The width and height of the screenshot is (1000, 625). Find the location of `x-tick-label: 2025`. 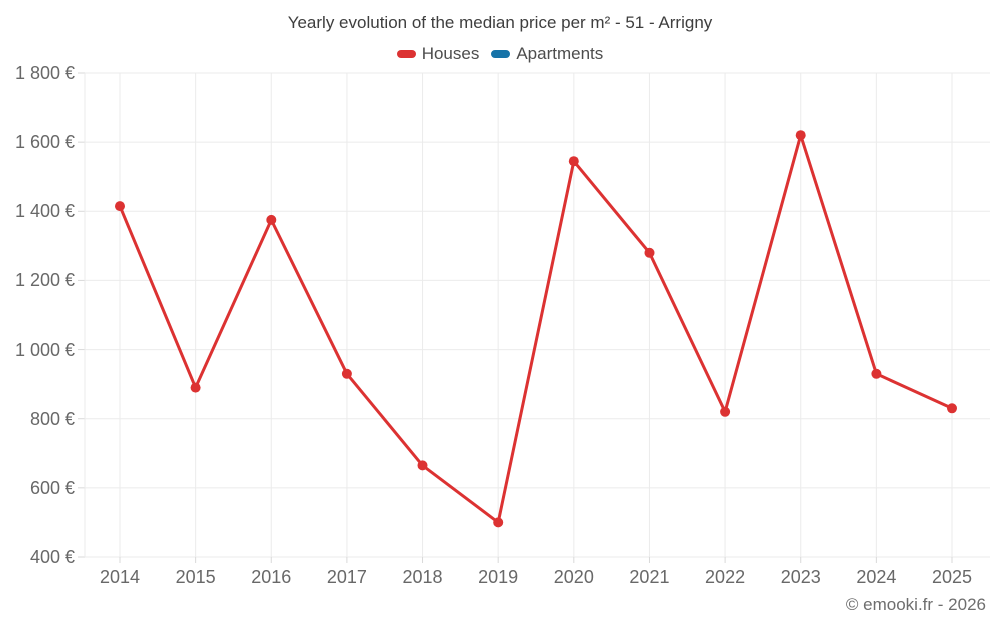

x-tick-label: 2025 is located at coordinates (952, 577).